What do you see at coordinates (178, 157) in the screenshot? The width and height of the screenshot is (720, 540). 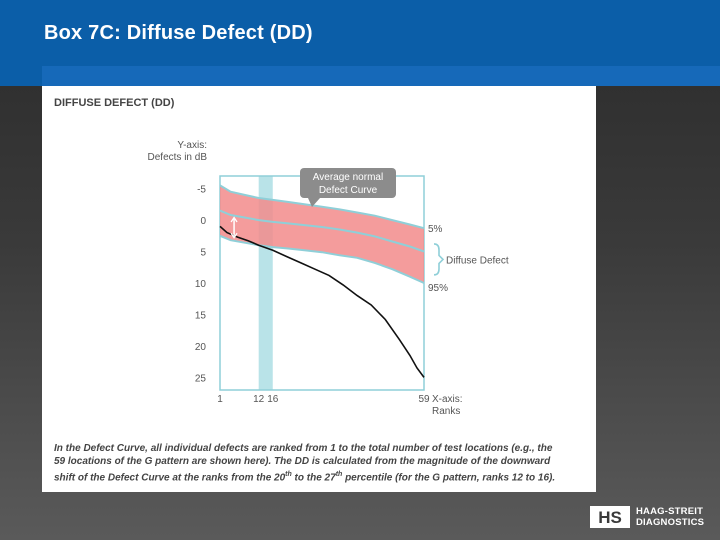 I see `y-axis-label-line2: Defects in dB` at bounding box center [178, 157].